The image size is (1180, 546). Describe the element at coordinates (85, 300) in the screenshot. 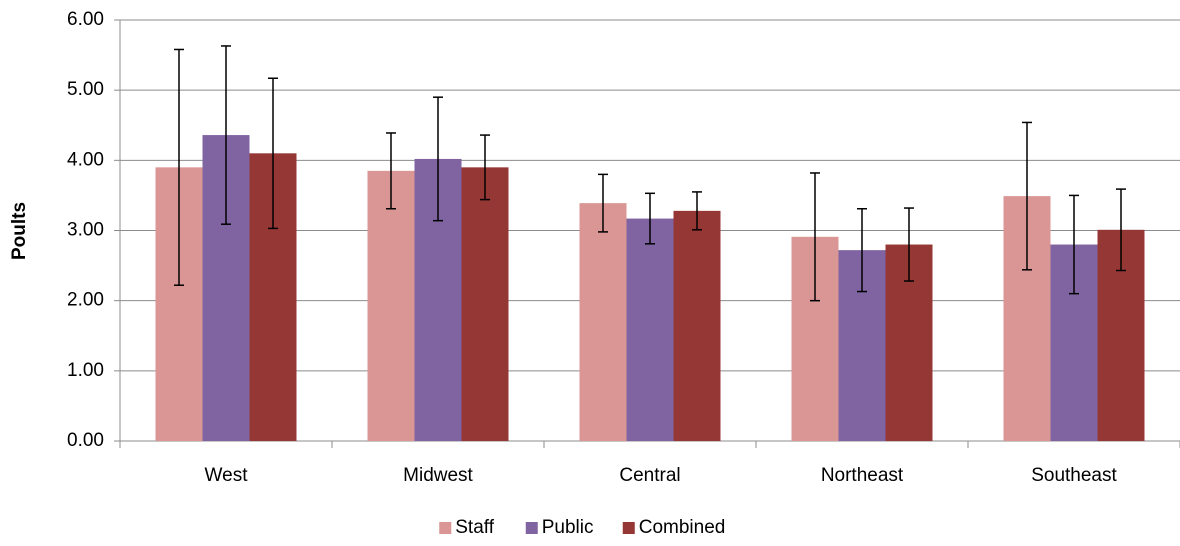

I see `y-tick-label: 2.00` at that location.